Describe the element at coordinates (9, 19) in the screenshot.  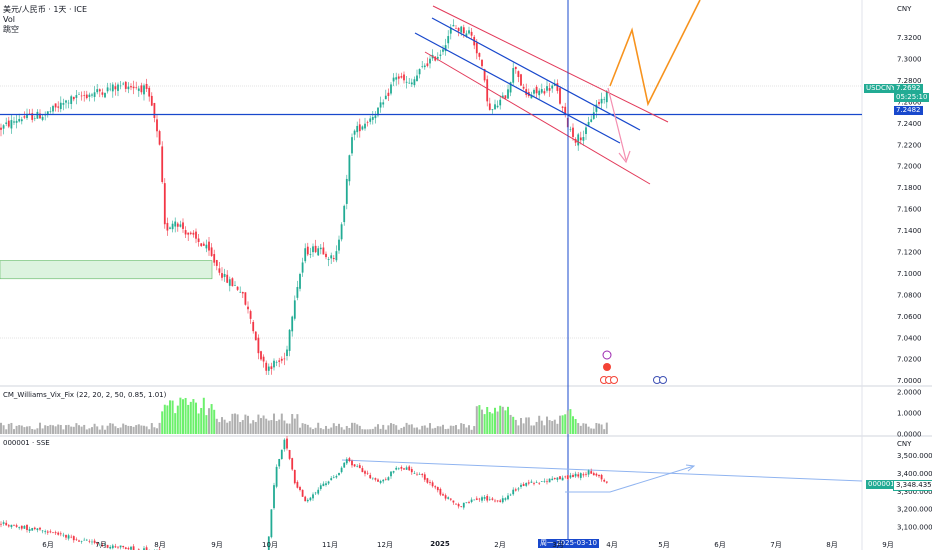
I see `vol-label: Vol` at that location.